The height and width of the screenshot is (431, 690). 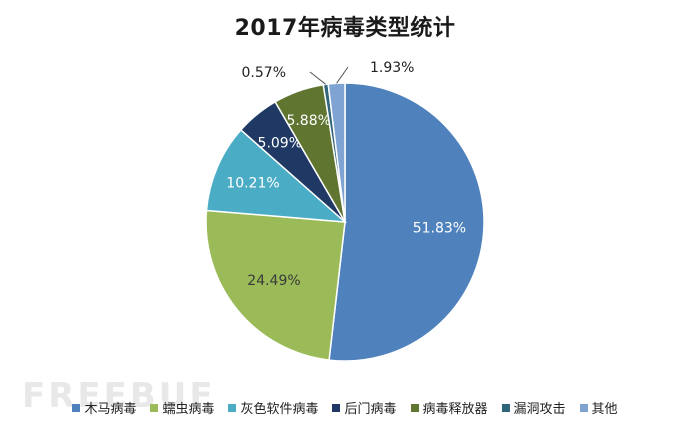 What do you see at coordinates (308, 121) in the screenshot?
I see `slice-label: 5.88%` at bounding box center [308, 121].